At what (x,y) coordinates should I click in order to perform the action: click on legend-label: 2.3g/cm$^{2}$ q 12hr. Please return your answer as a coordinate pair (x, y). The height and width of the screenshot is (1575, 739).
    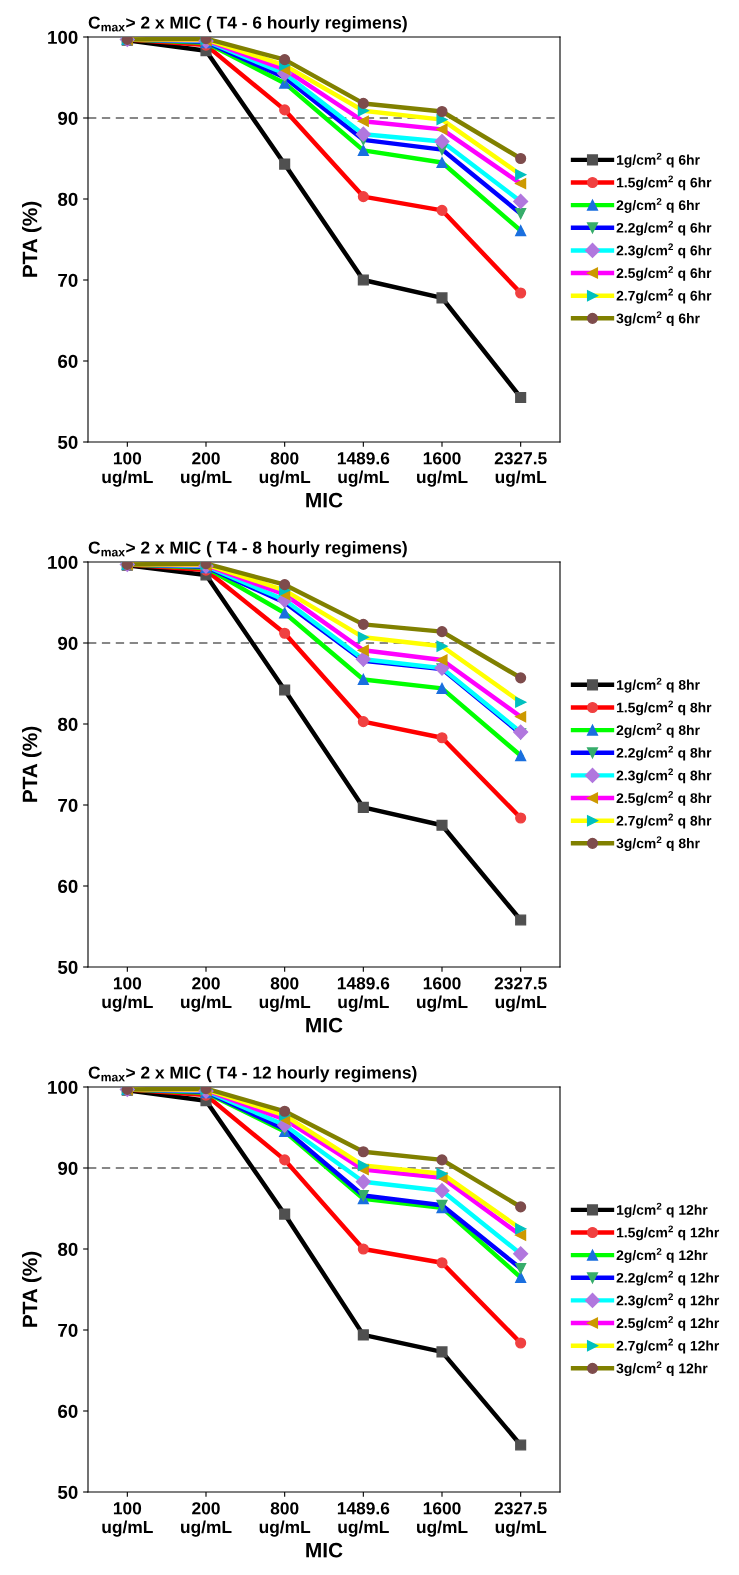
    Looking at the image, I should click on (668, 1301).